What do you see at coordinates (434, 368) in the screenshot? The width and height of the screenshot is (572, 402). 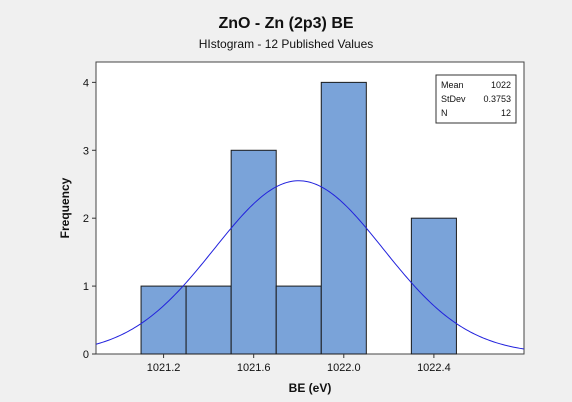 I see `x-tick-label: 1022.4` at bounding box center [434, 368].